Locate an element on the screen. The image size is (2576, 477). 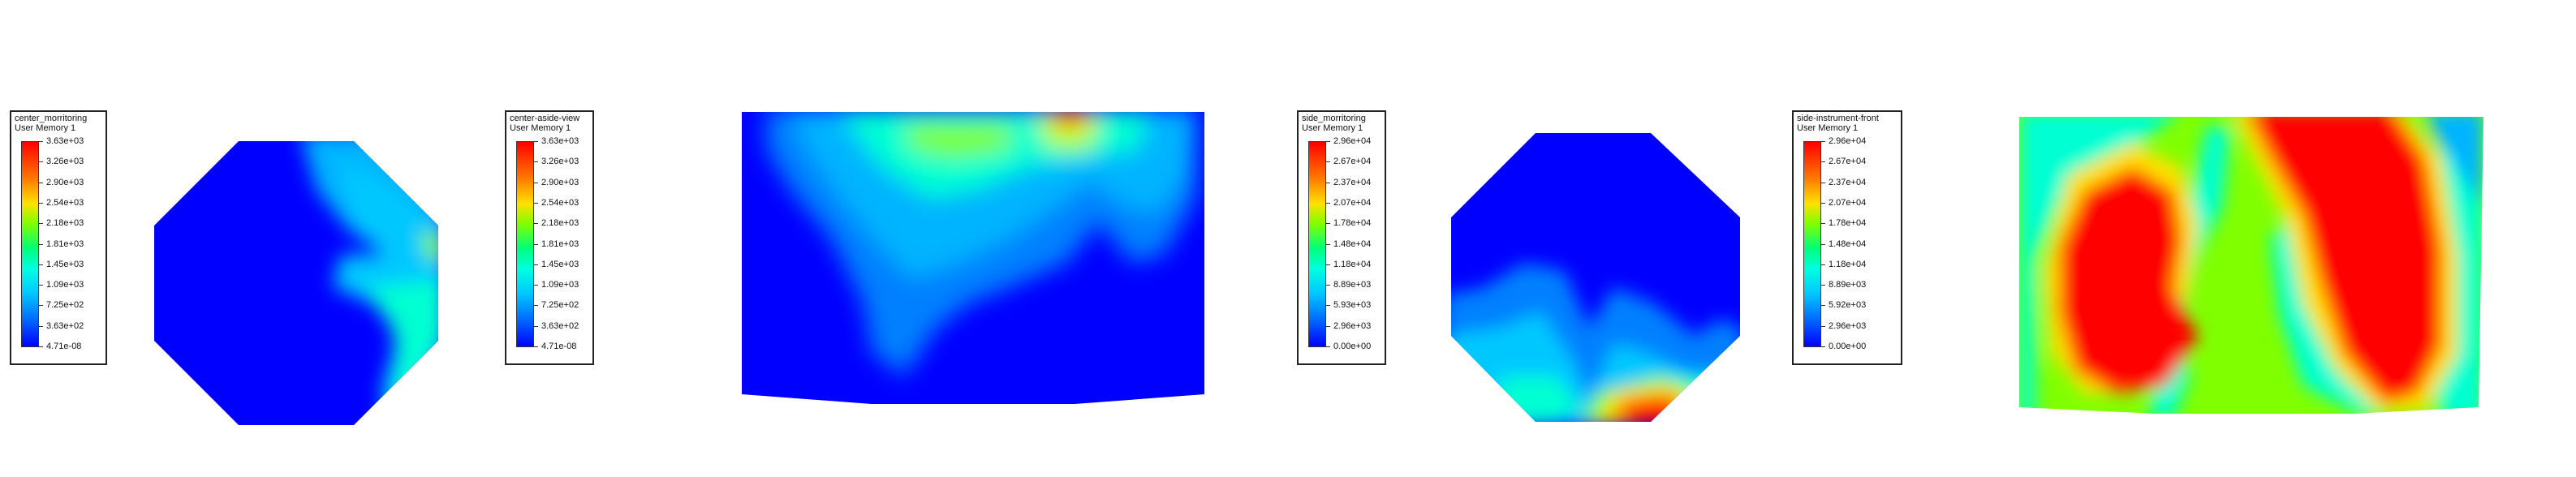
legend-tick-label: 5.93e+03 is located at coordinates (1353, 305).